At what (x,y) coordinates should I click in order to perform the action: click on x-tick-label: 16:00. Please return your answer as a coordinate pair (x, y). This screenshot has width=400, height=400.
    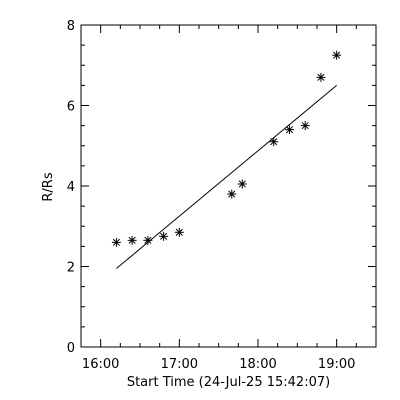
    Looking at the image, I should click on (100, 364).